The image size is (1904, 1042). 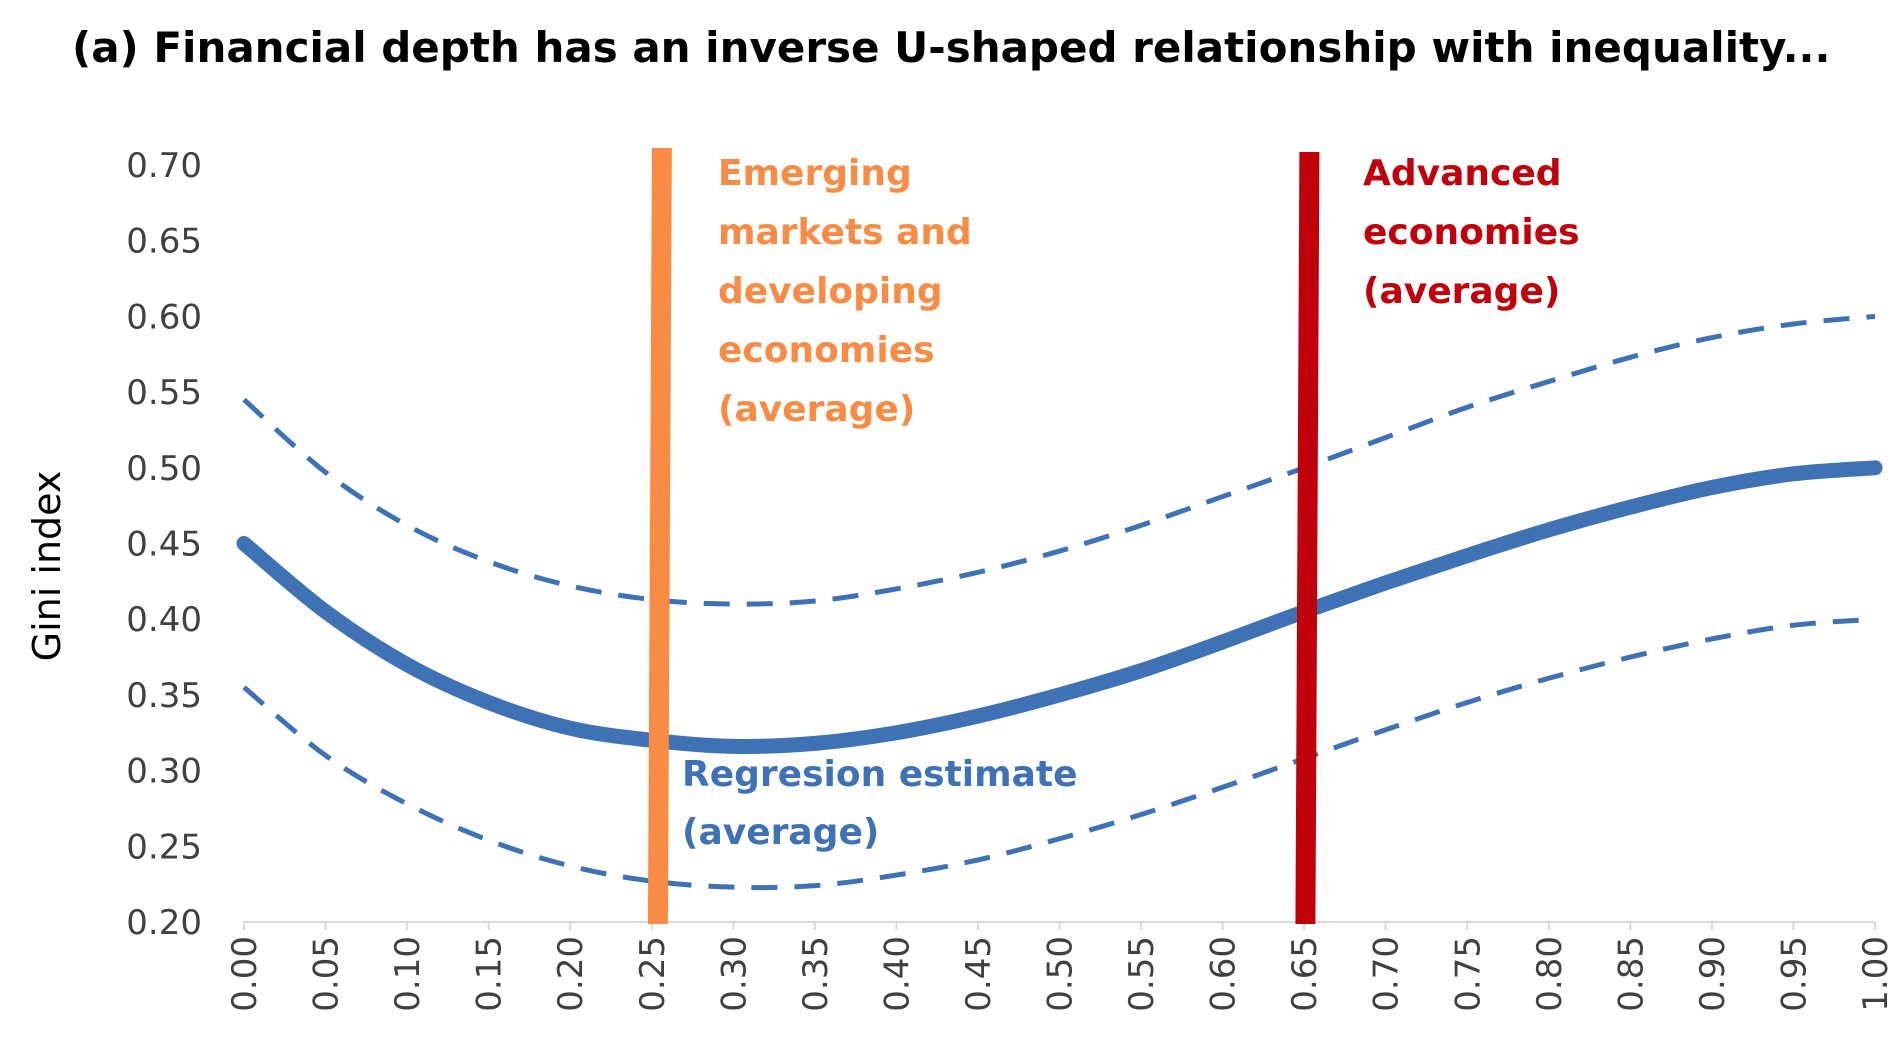 What do you see at coordinates (897, 974) in the screenshot?
I see `x-tick-label: 0.40` at bounding box center [897, 974].